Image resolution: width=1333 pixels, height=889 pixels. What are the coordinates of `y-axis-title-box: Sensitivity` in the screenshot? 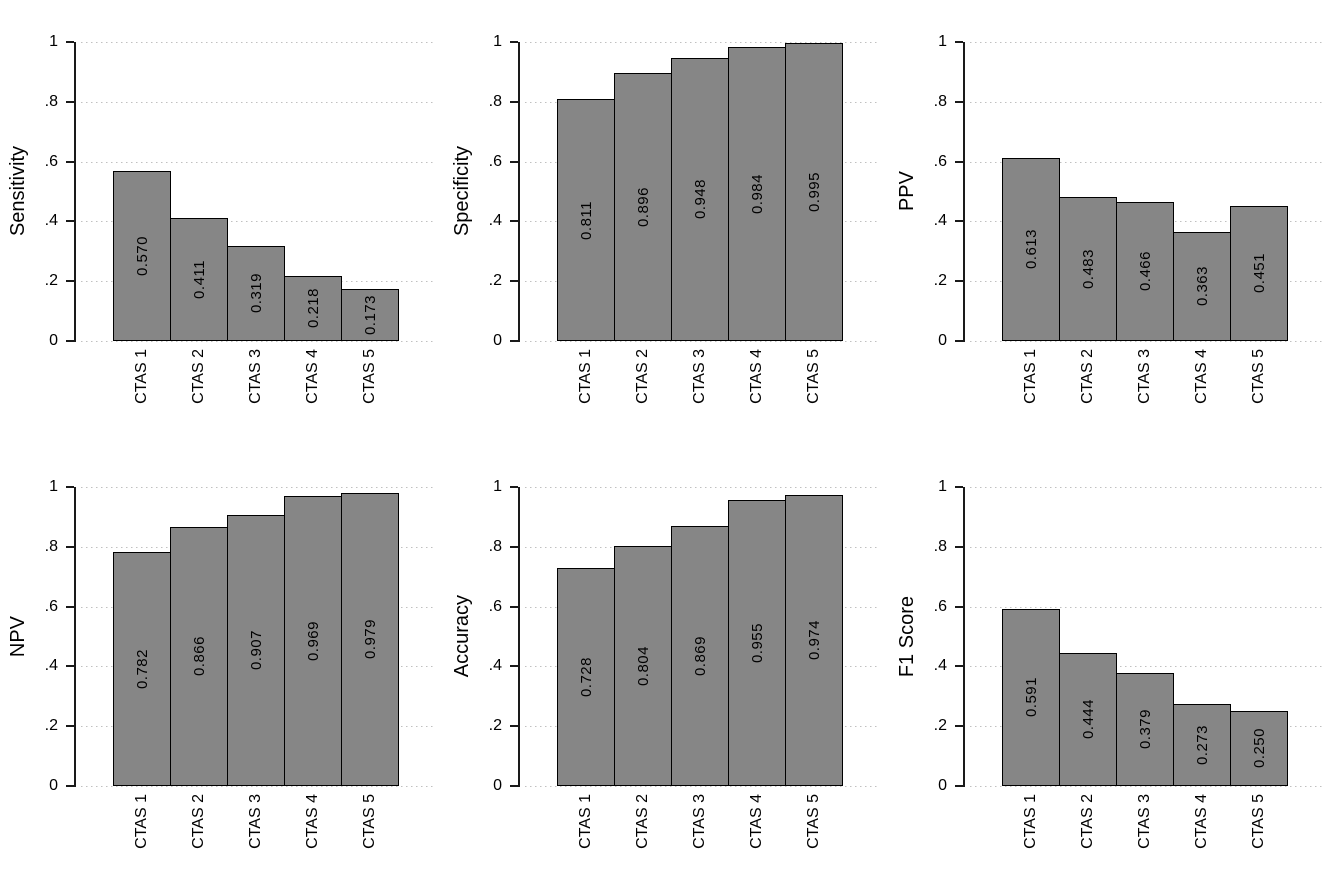 It's located at (18, 191).